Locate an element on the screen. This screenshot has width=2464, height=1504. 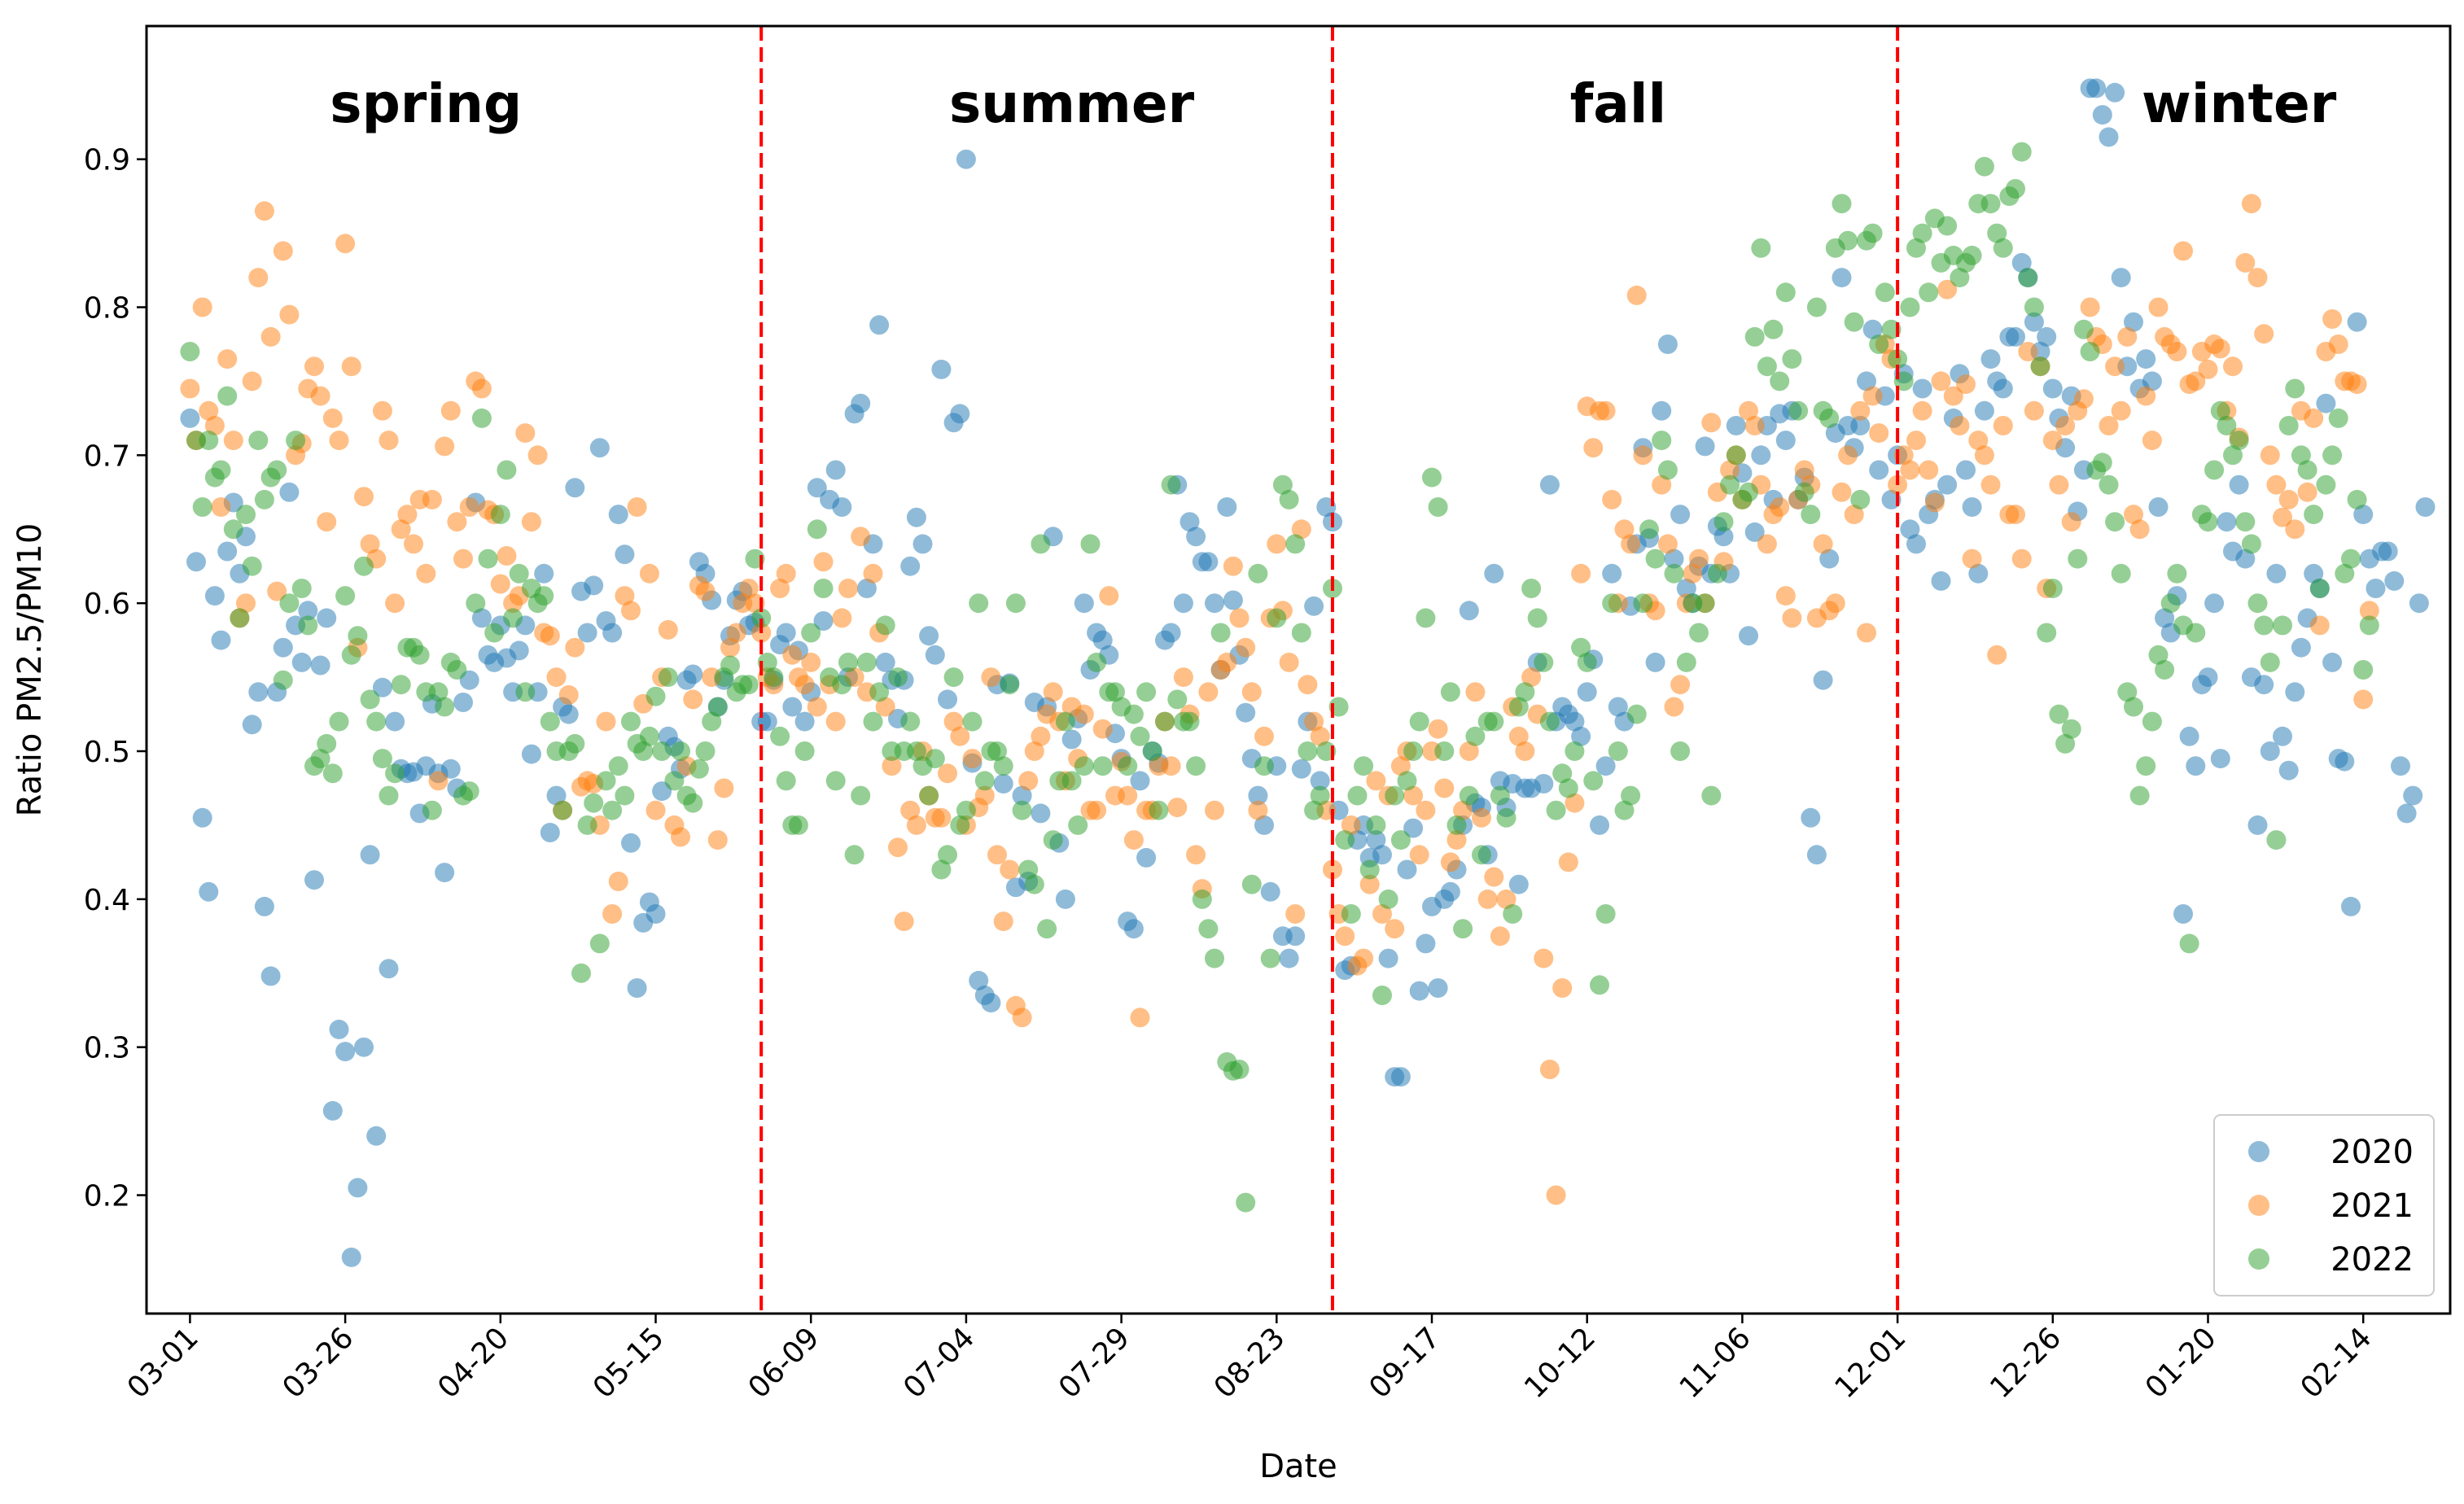
legend-box is located at coordinates (2324, 1205).